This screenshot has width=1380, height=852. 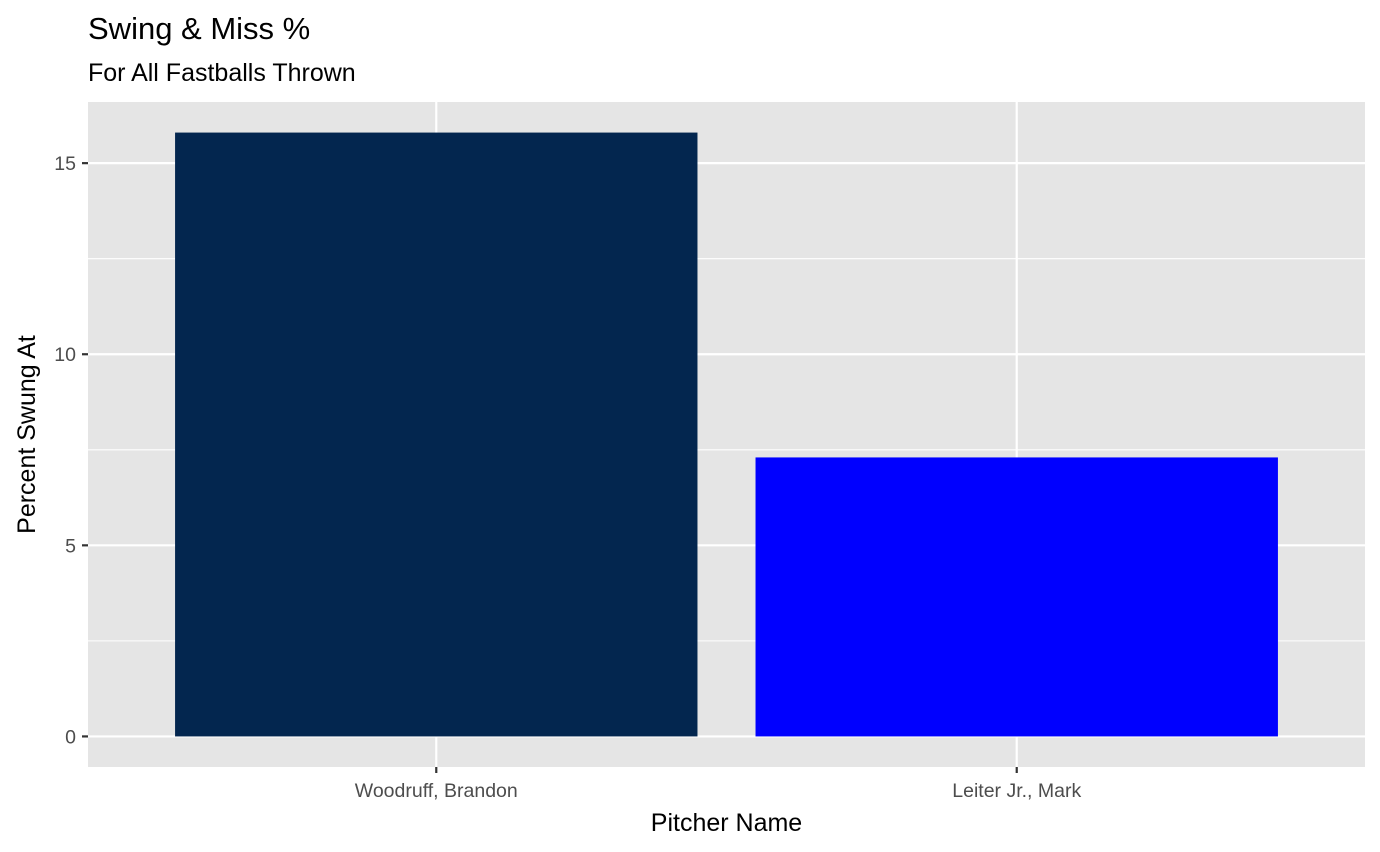 I want to click on x-axis: Woodruff, Brandon Leiter Jr., Mark, so click(x=718, y=784).